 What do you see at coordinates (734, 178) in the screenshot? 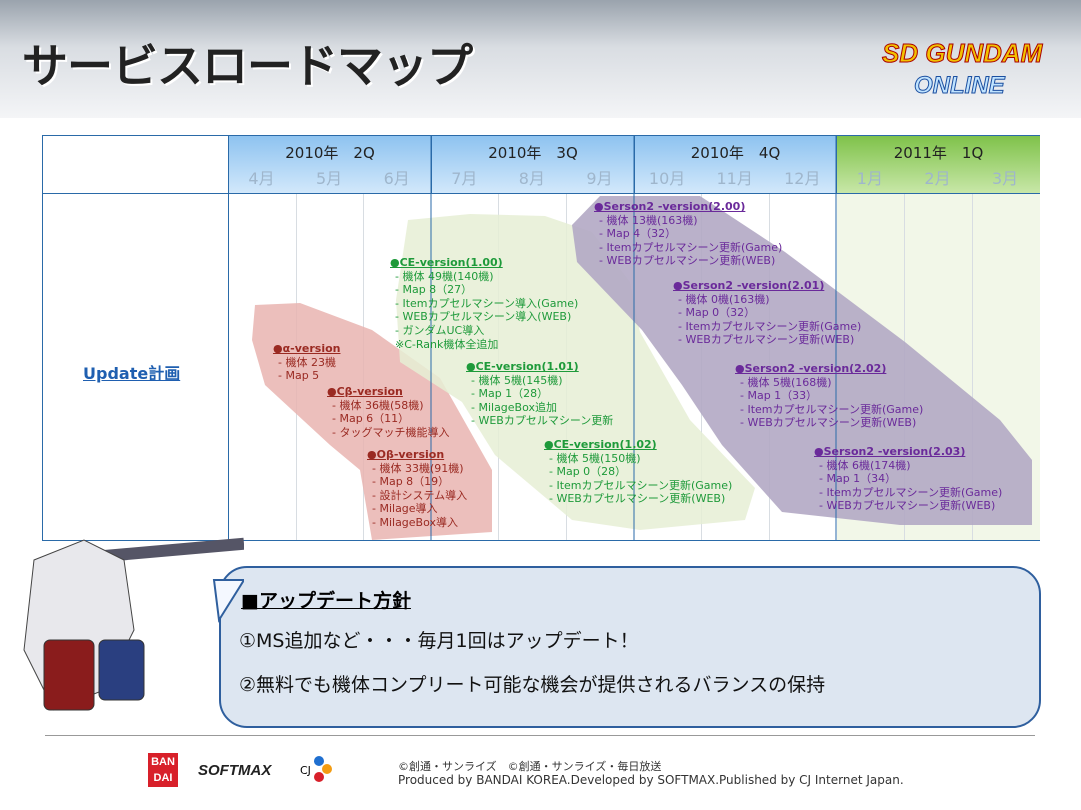
I see `month-label: 11月` at bounding box center [734, 178].